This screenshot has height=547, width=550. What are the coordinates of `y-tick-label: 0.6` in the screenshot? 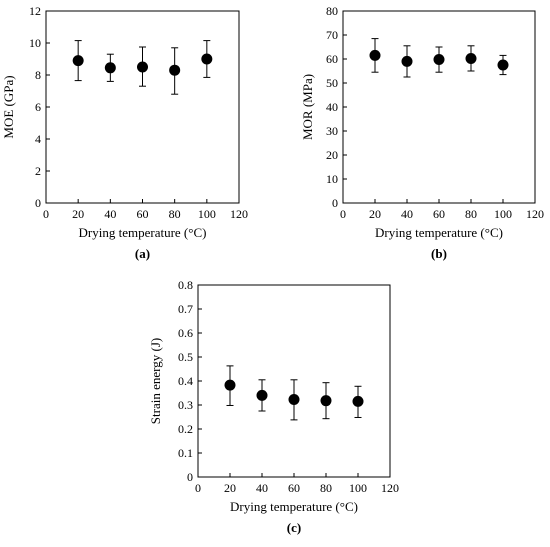 It's located at (185, 333).